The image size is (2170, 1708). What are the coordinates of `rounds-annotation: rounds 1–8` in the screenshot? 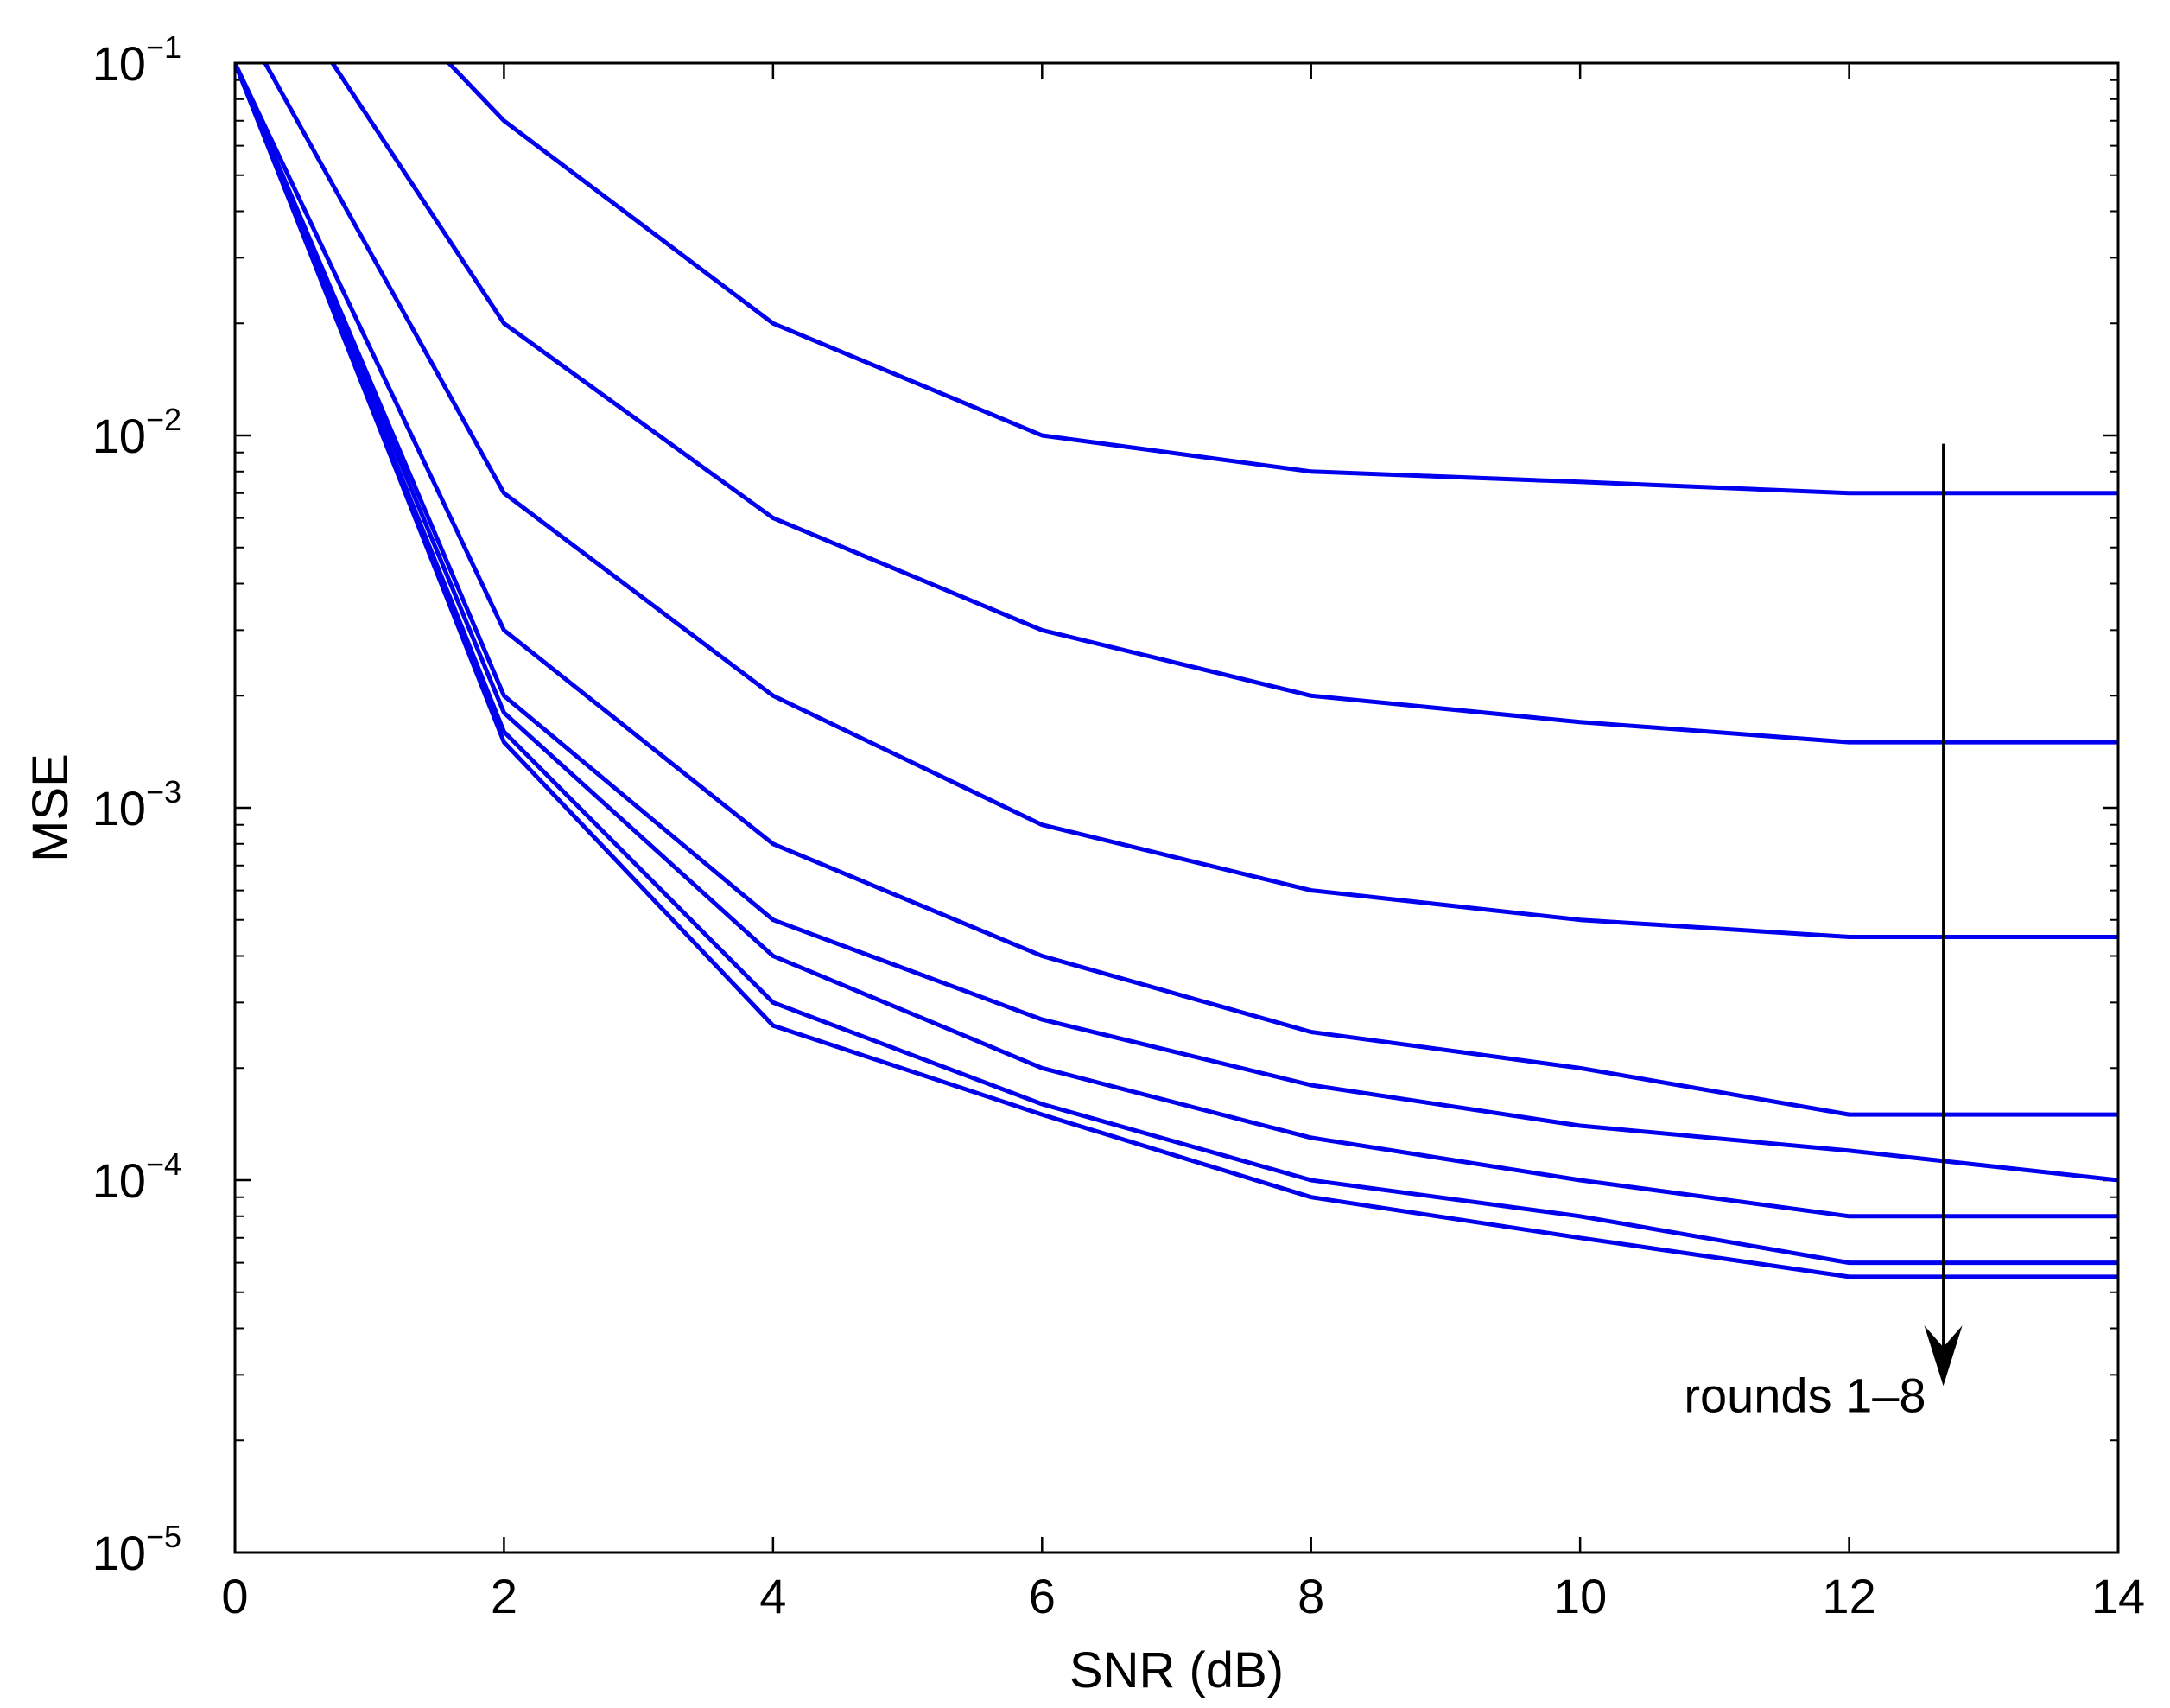 It's located at (1823, 932).